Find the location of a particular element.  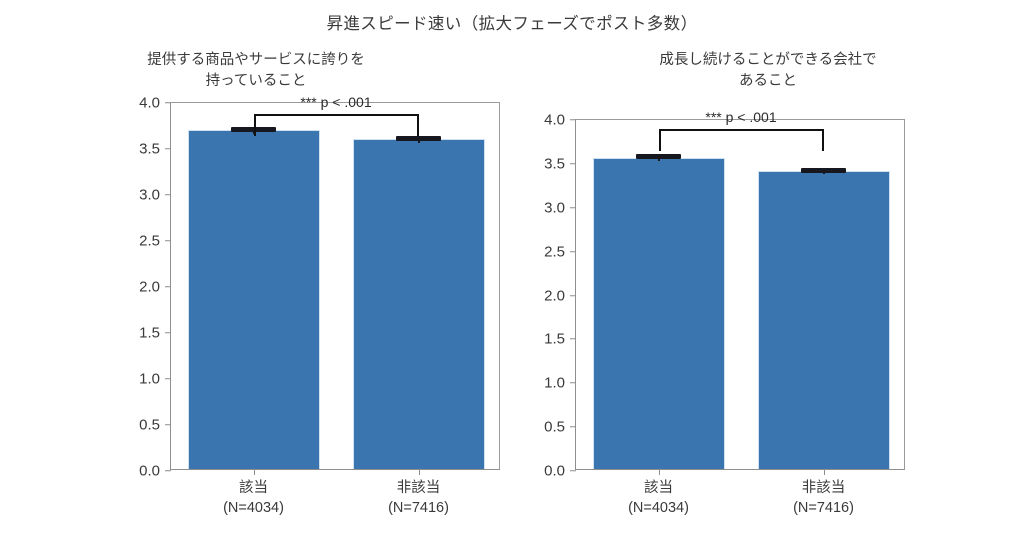

figure-suptitle: 昇進スピード速い（拡大フェーズでポスト多数） is located at coordinates (512, 24).